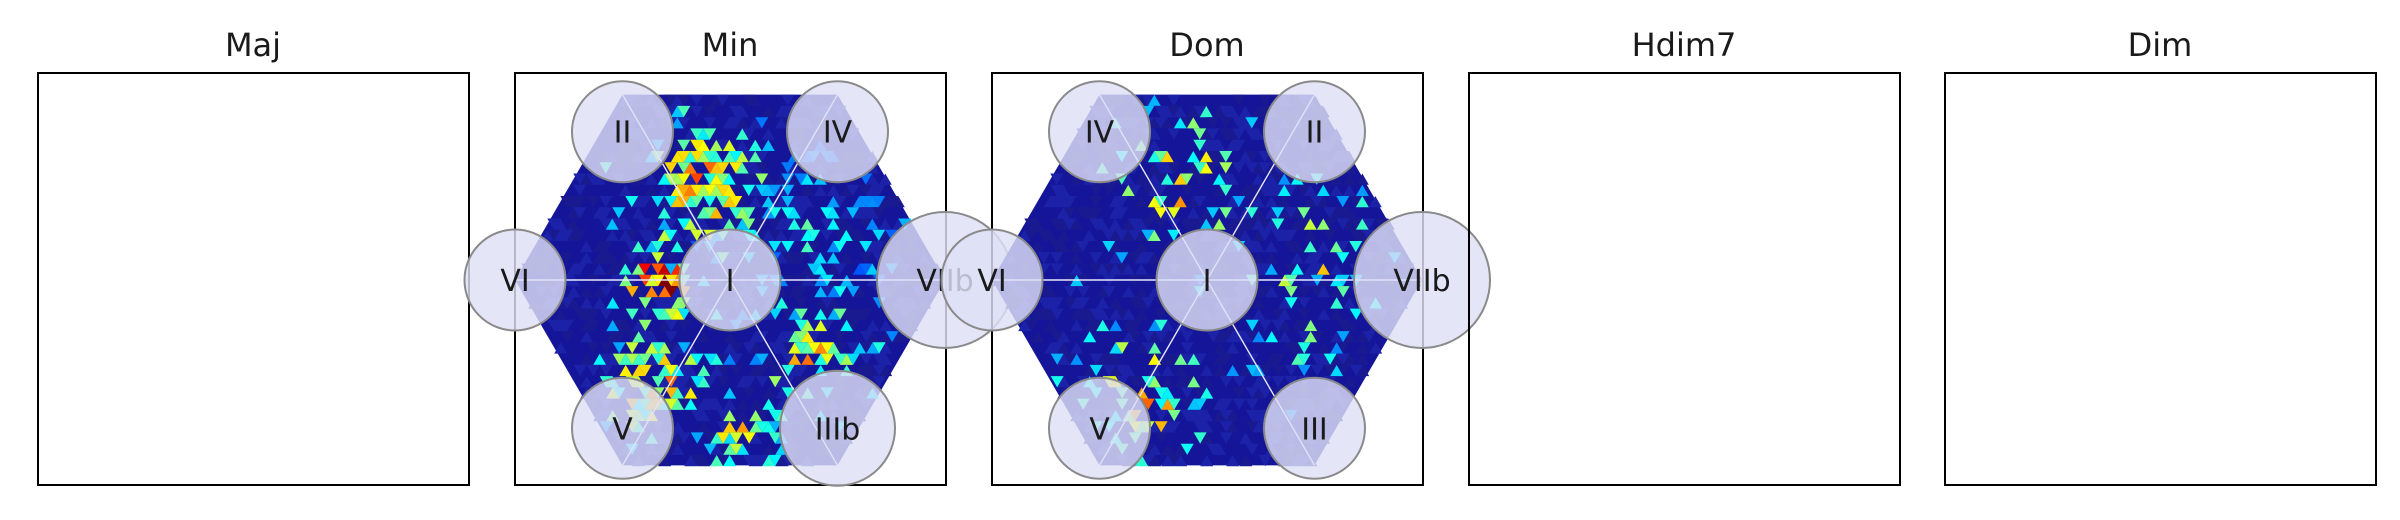 This screenshot has height=520, width=2400. I want to click on node-i: I, so click(730, 280).